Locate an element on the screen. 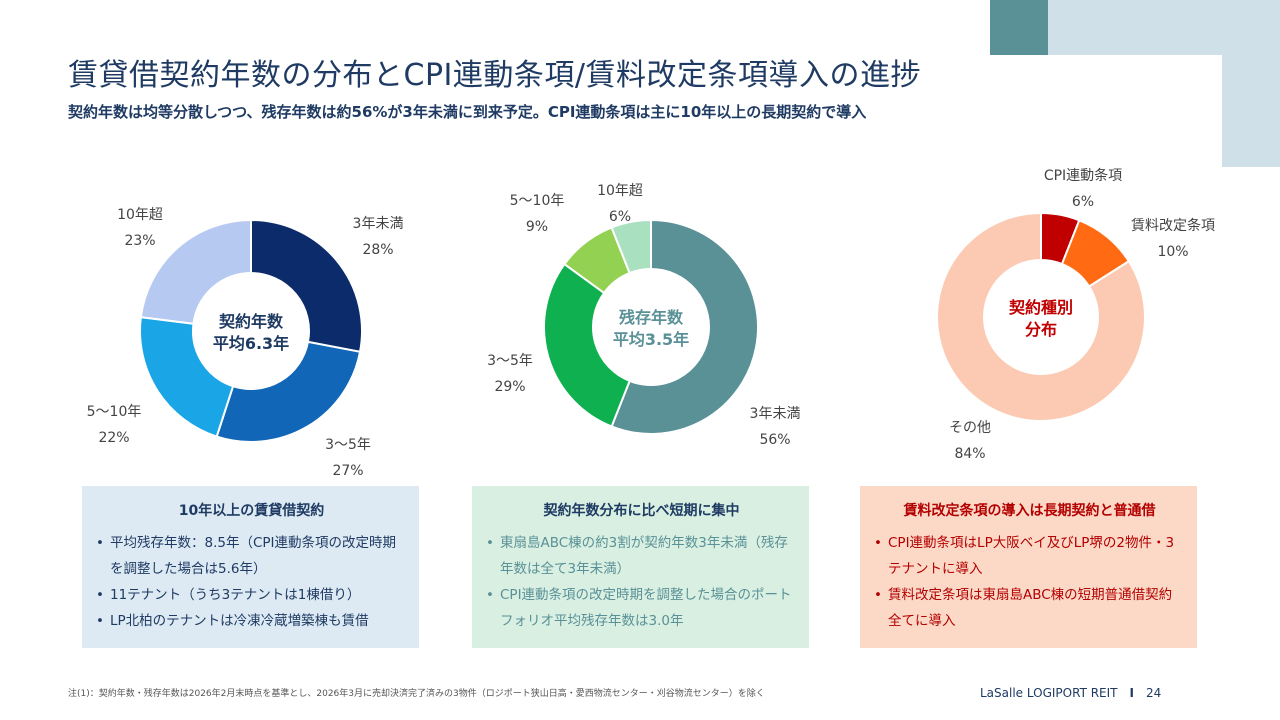  info-box-title: 賃料改定条項の導入は長期契約と普通借 is located at coordinates (1029, 511).